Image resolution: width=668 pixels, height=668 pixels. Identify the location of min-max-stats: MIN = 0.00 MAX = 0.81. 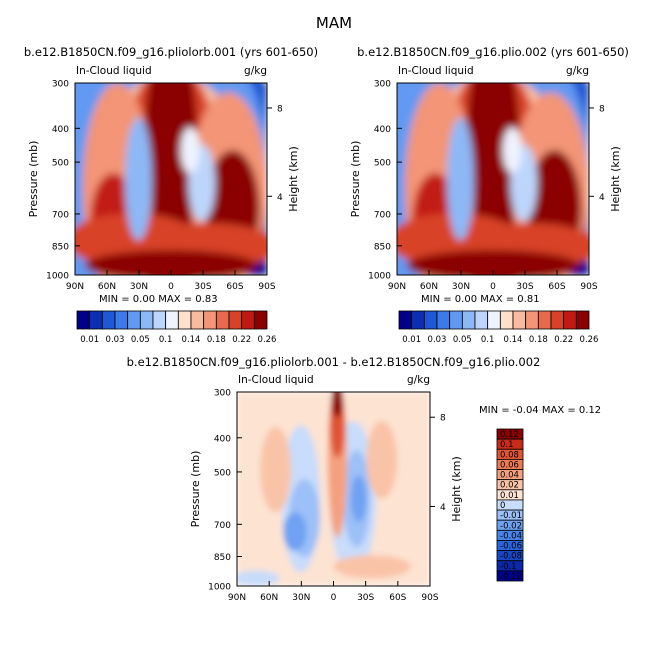
(480, 299).